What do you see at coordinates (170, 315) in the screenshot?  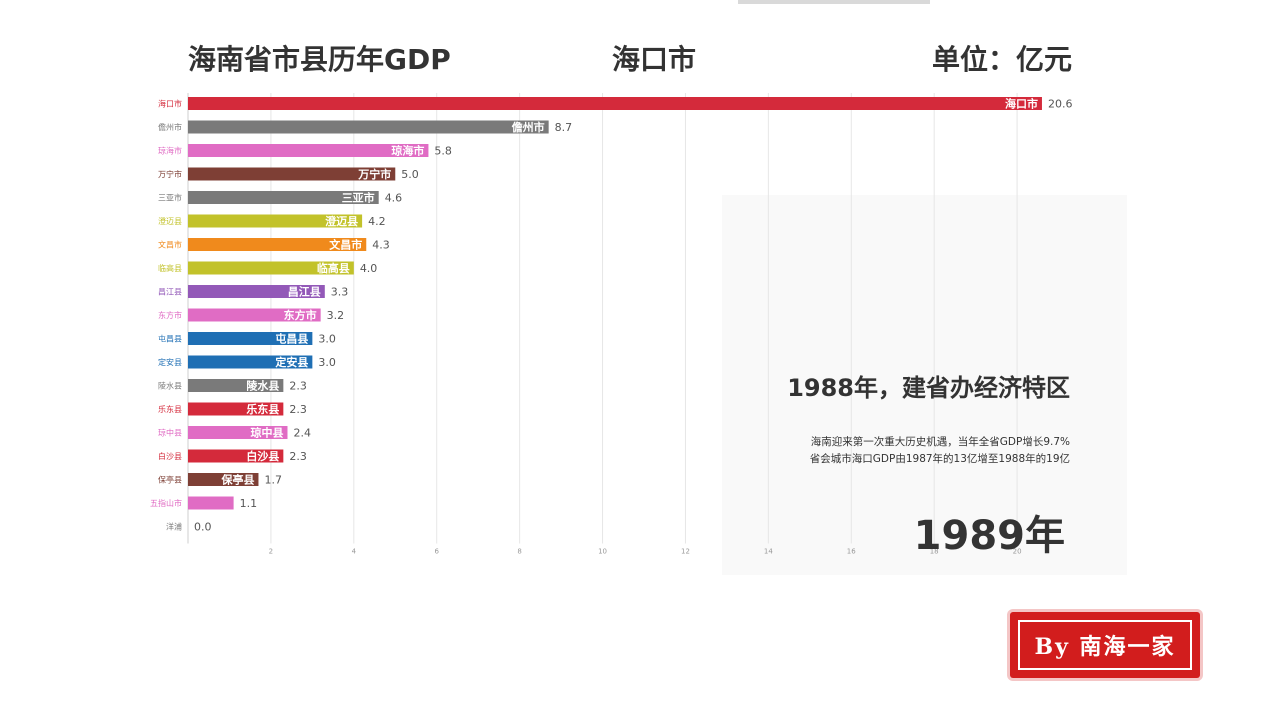 I see `category-label: 东方市` at bounding box center [170, 315].